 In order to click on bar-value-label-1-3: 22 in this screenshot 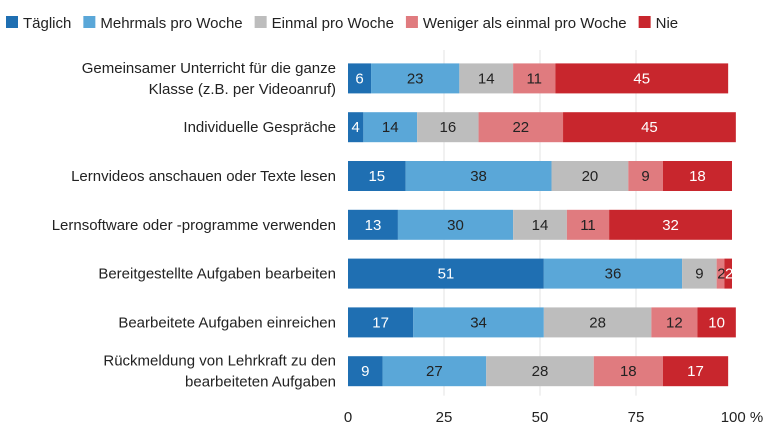, I will do `click(520, 127)`.